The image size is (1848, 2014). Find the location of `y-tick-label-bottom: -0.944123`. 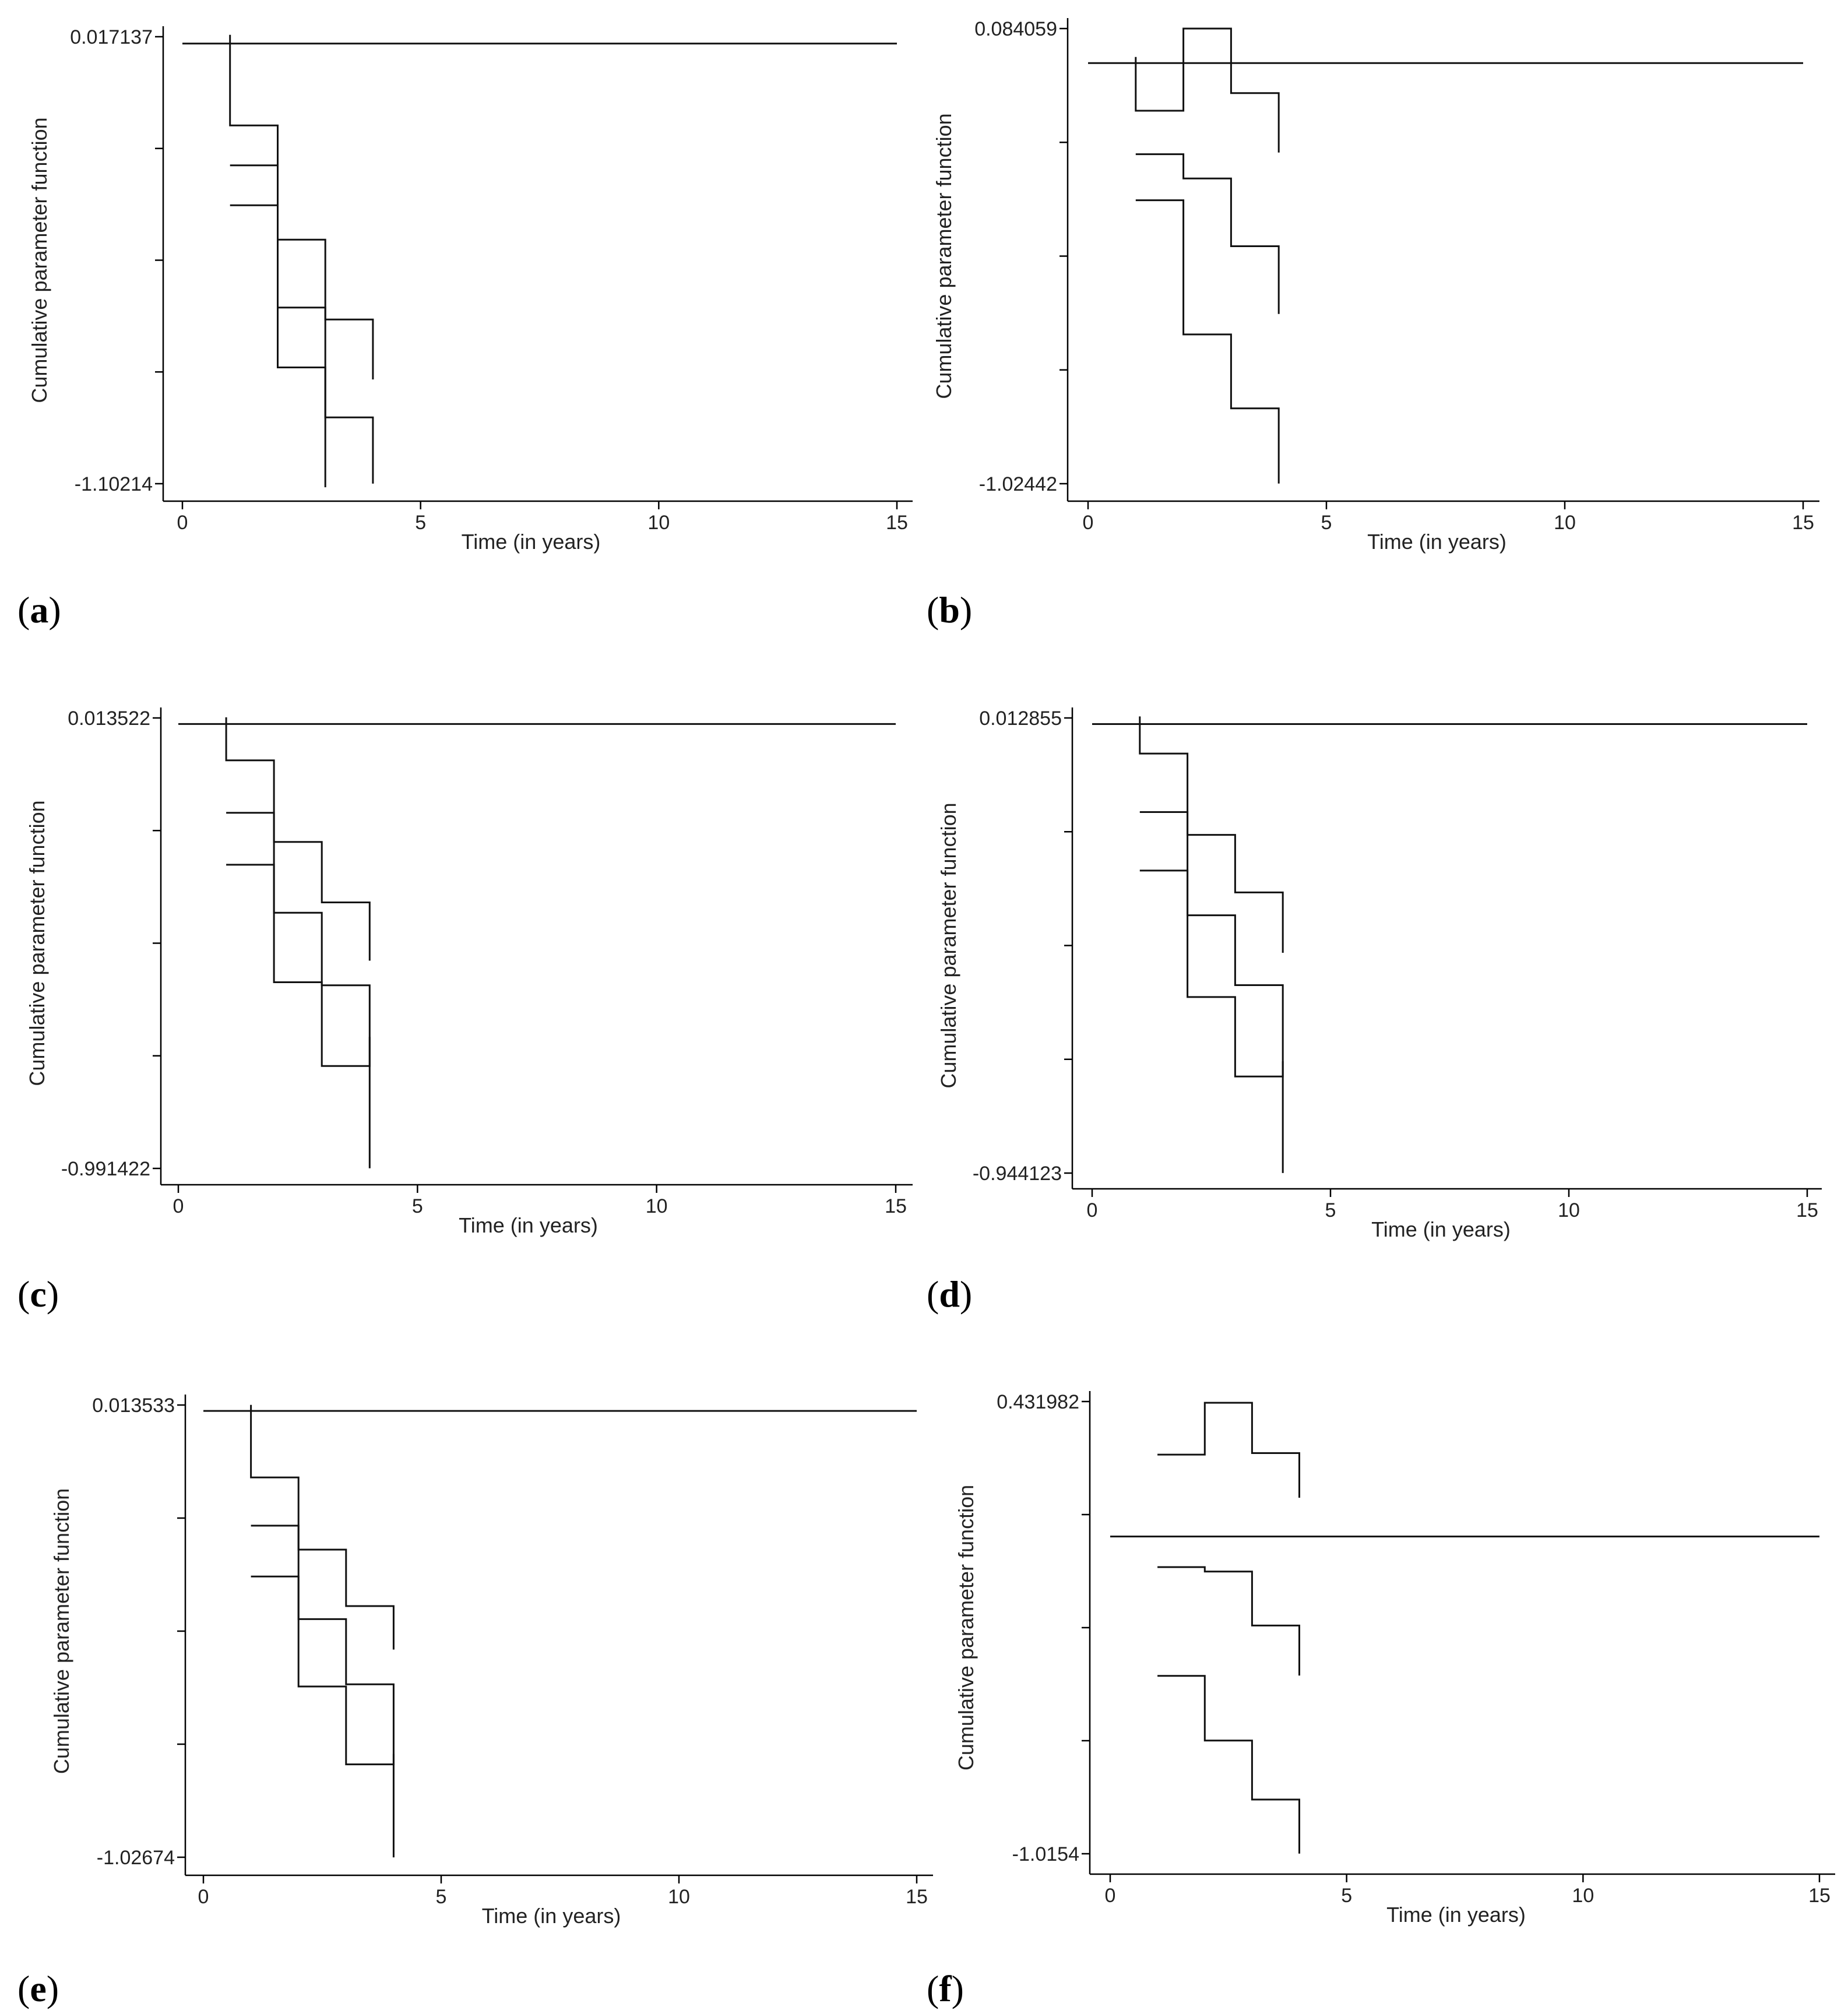

y-tick-label-bottom: -0.944123 is located at coordinates (1017, 1174).